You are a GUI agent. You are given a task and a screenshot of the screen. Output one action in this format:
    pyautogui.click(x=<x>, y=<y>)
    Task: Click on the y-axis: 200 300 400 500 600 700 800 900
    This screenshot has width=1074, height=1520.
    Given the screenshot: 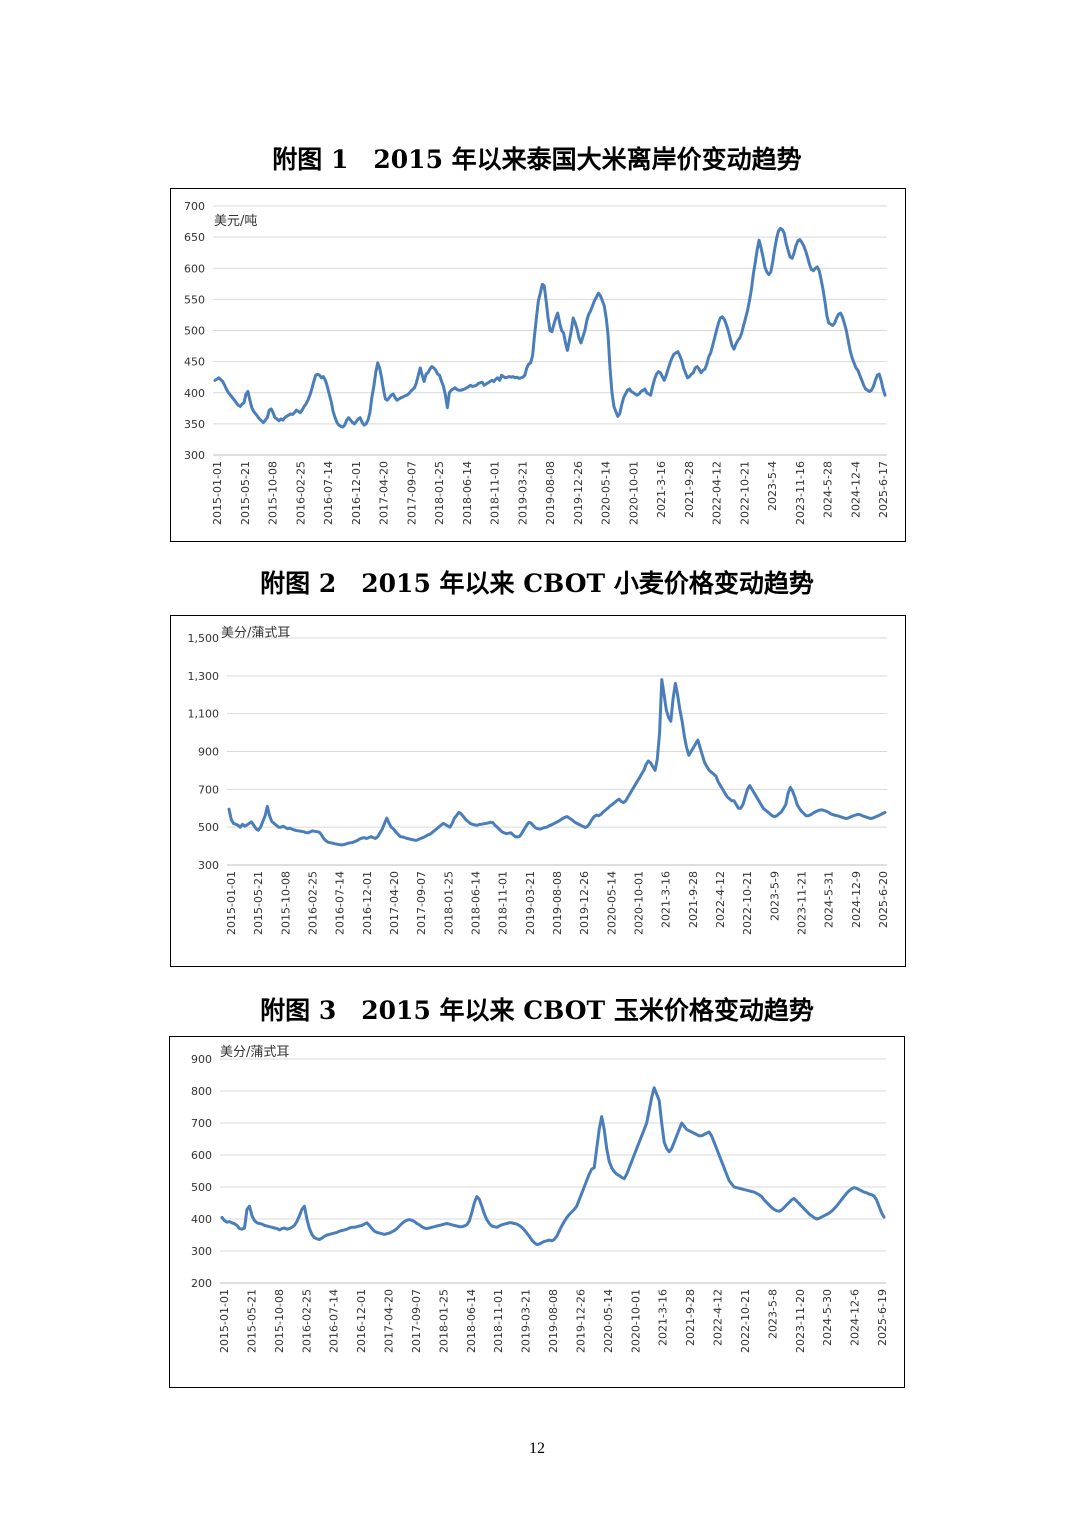 What is the action you would take?
    pyautogui.click(x=201, y=1171)
    